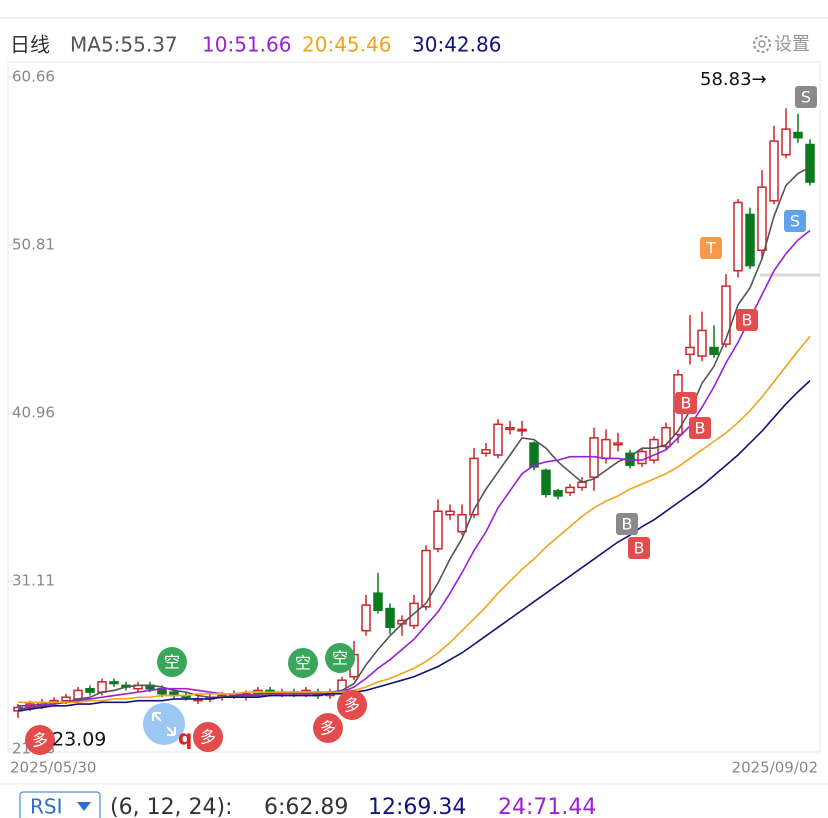  What do you see at coordinates (775, 768) in the screenshot?
I see `x-tick-label: 2025/09/02` at bounding box center [775, 768].